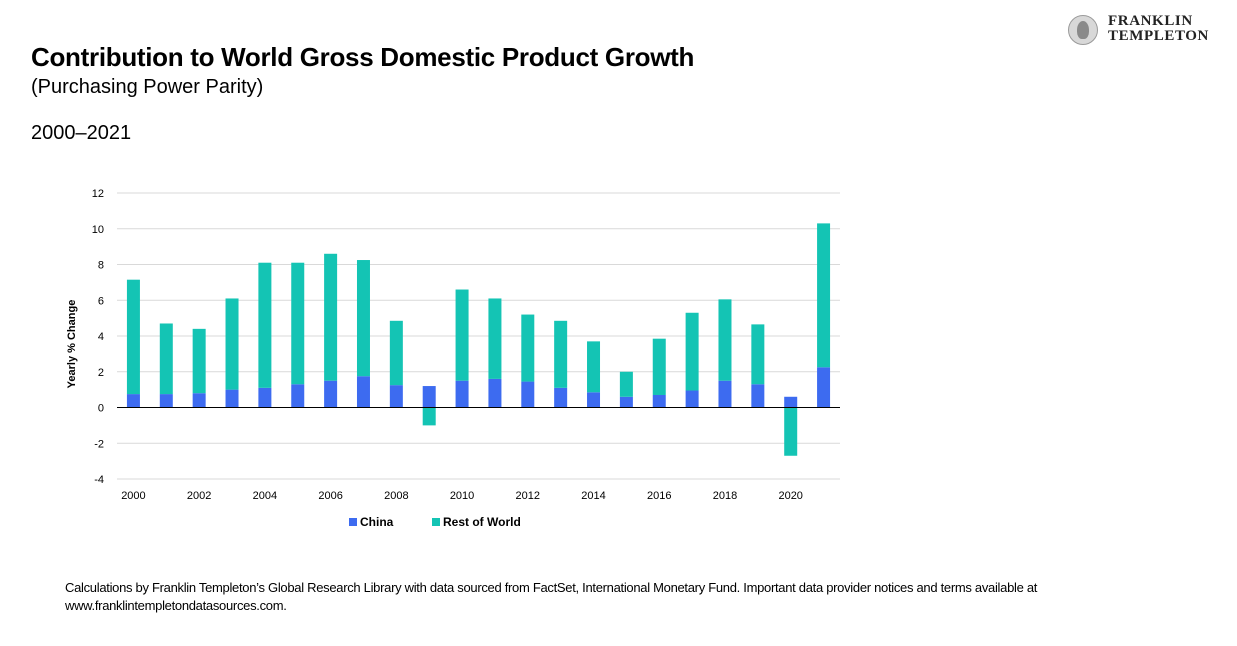 The width and height of the screenshot is (1237, 646). What do you see at coordinates (133, 496) in the screenshot?
I see `x-tick-label: 2000` at bounding box center [133, 496].